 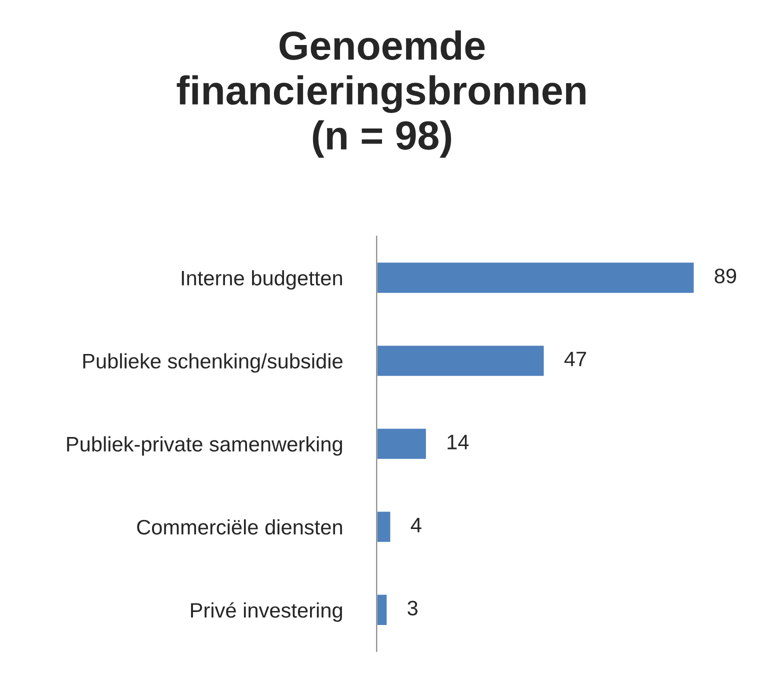 I want to click on data-label: 14, so click(x=458, y=442).